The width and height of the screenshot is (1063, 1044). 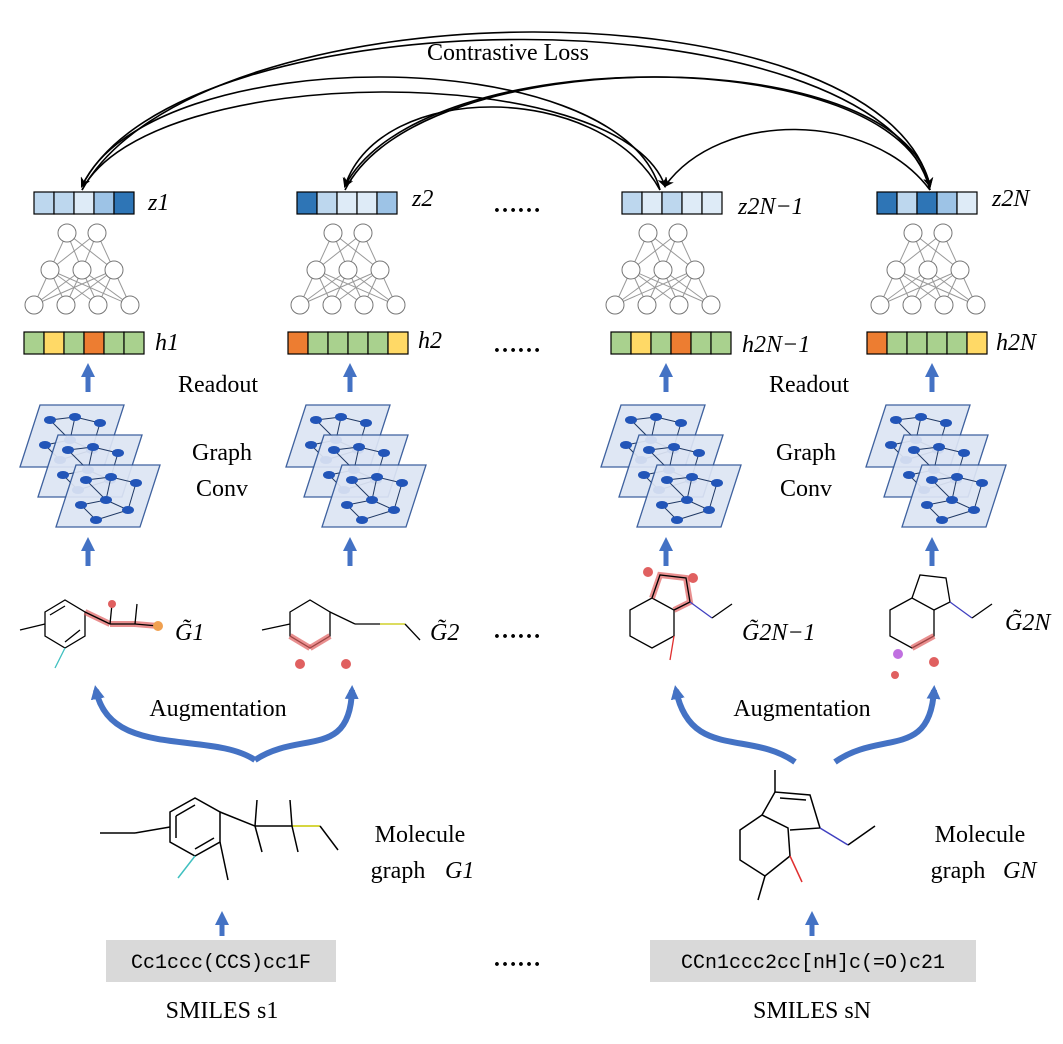 I want to click on smiles-box-n, so click(x=813, y=961).